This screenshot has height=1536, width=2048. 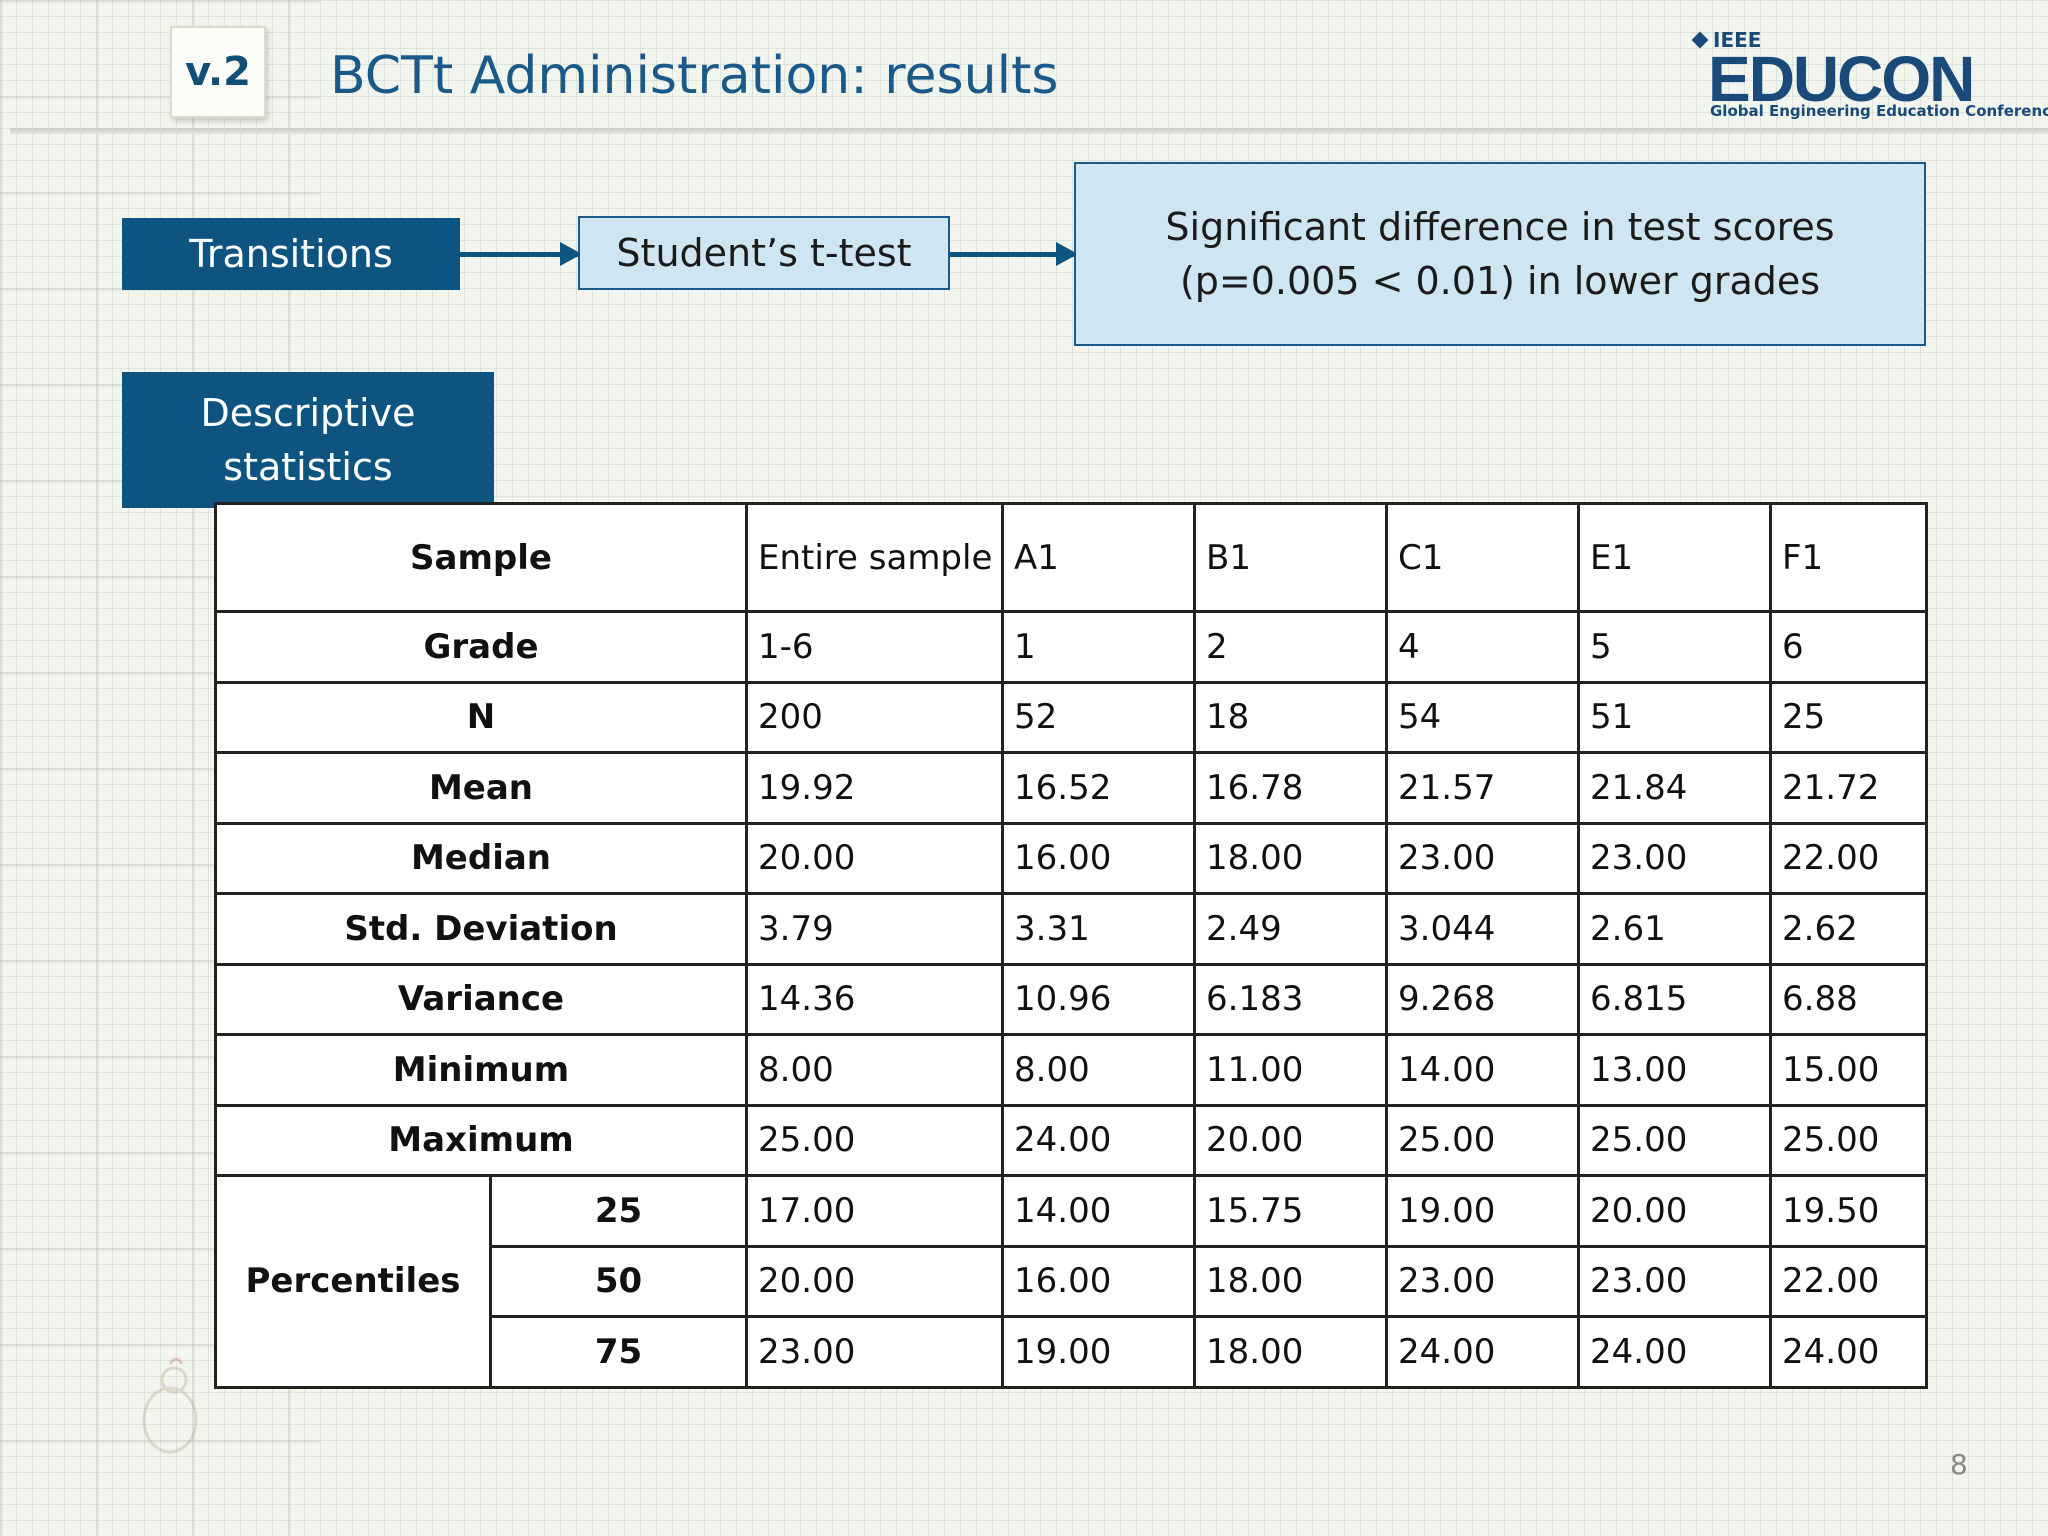 I want to click on result-line-2: (p=0.005 < 0.01) in lower grades, so click(x=1500, y=281).